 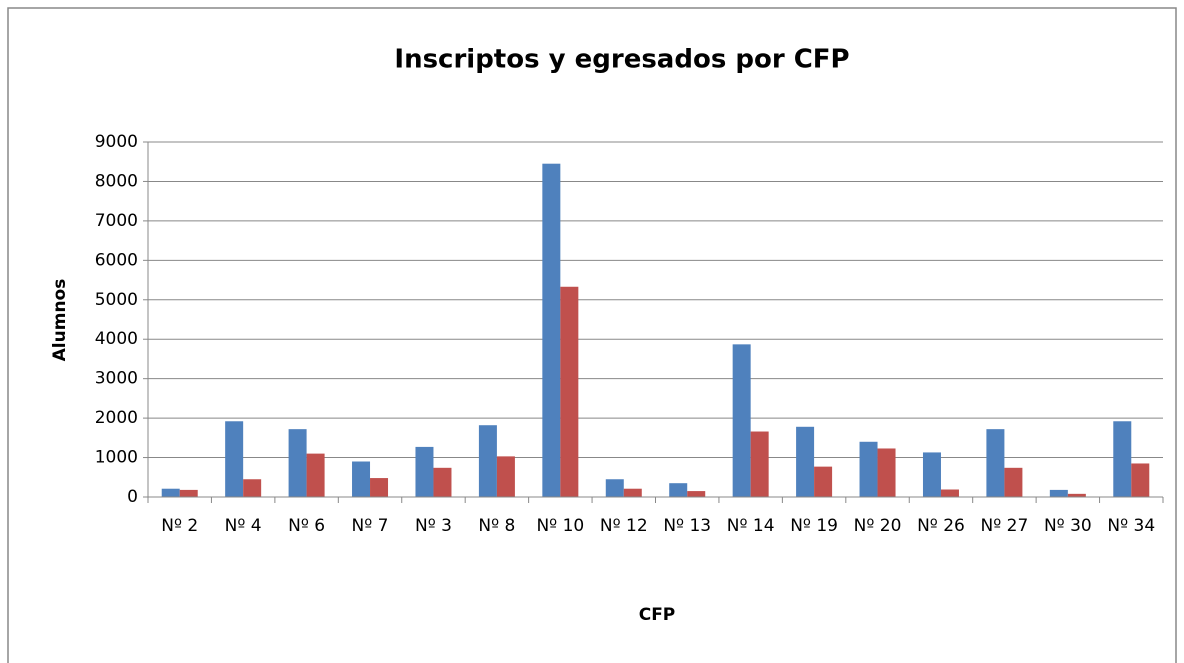 What do you see at coordinates (370, 526) in the screenshot?
I see `x-tick-label: Nº 7` at bounding box center [370, 526].